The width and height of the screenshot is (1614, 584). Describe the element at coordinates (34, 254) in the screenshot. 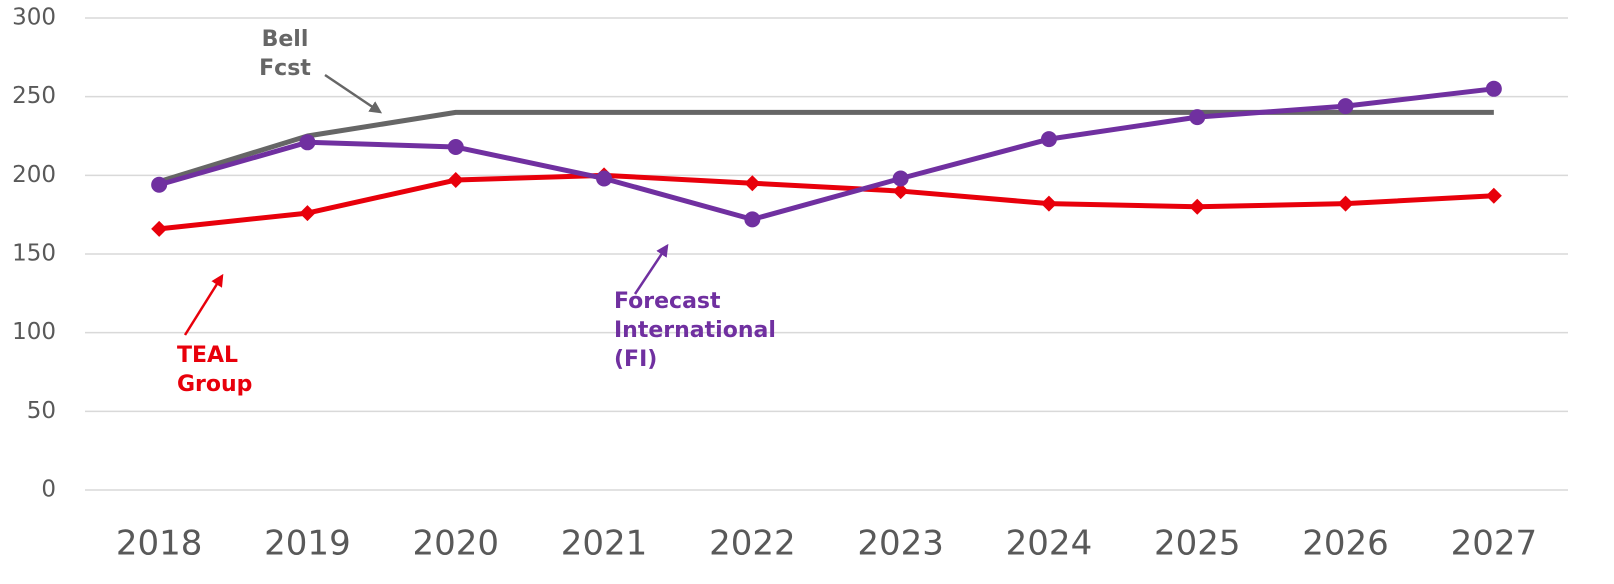

I see `y-tick-label: 150` at that location.